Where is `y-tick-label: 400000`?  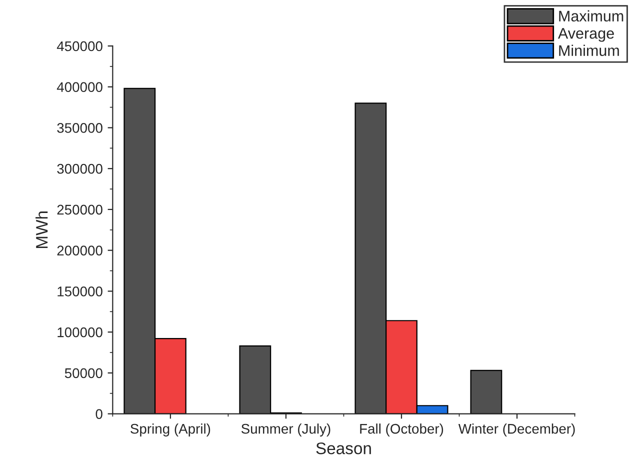 y-tick-label: 400000 is located at coordinates (79, 87).